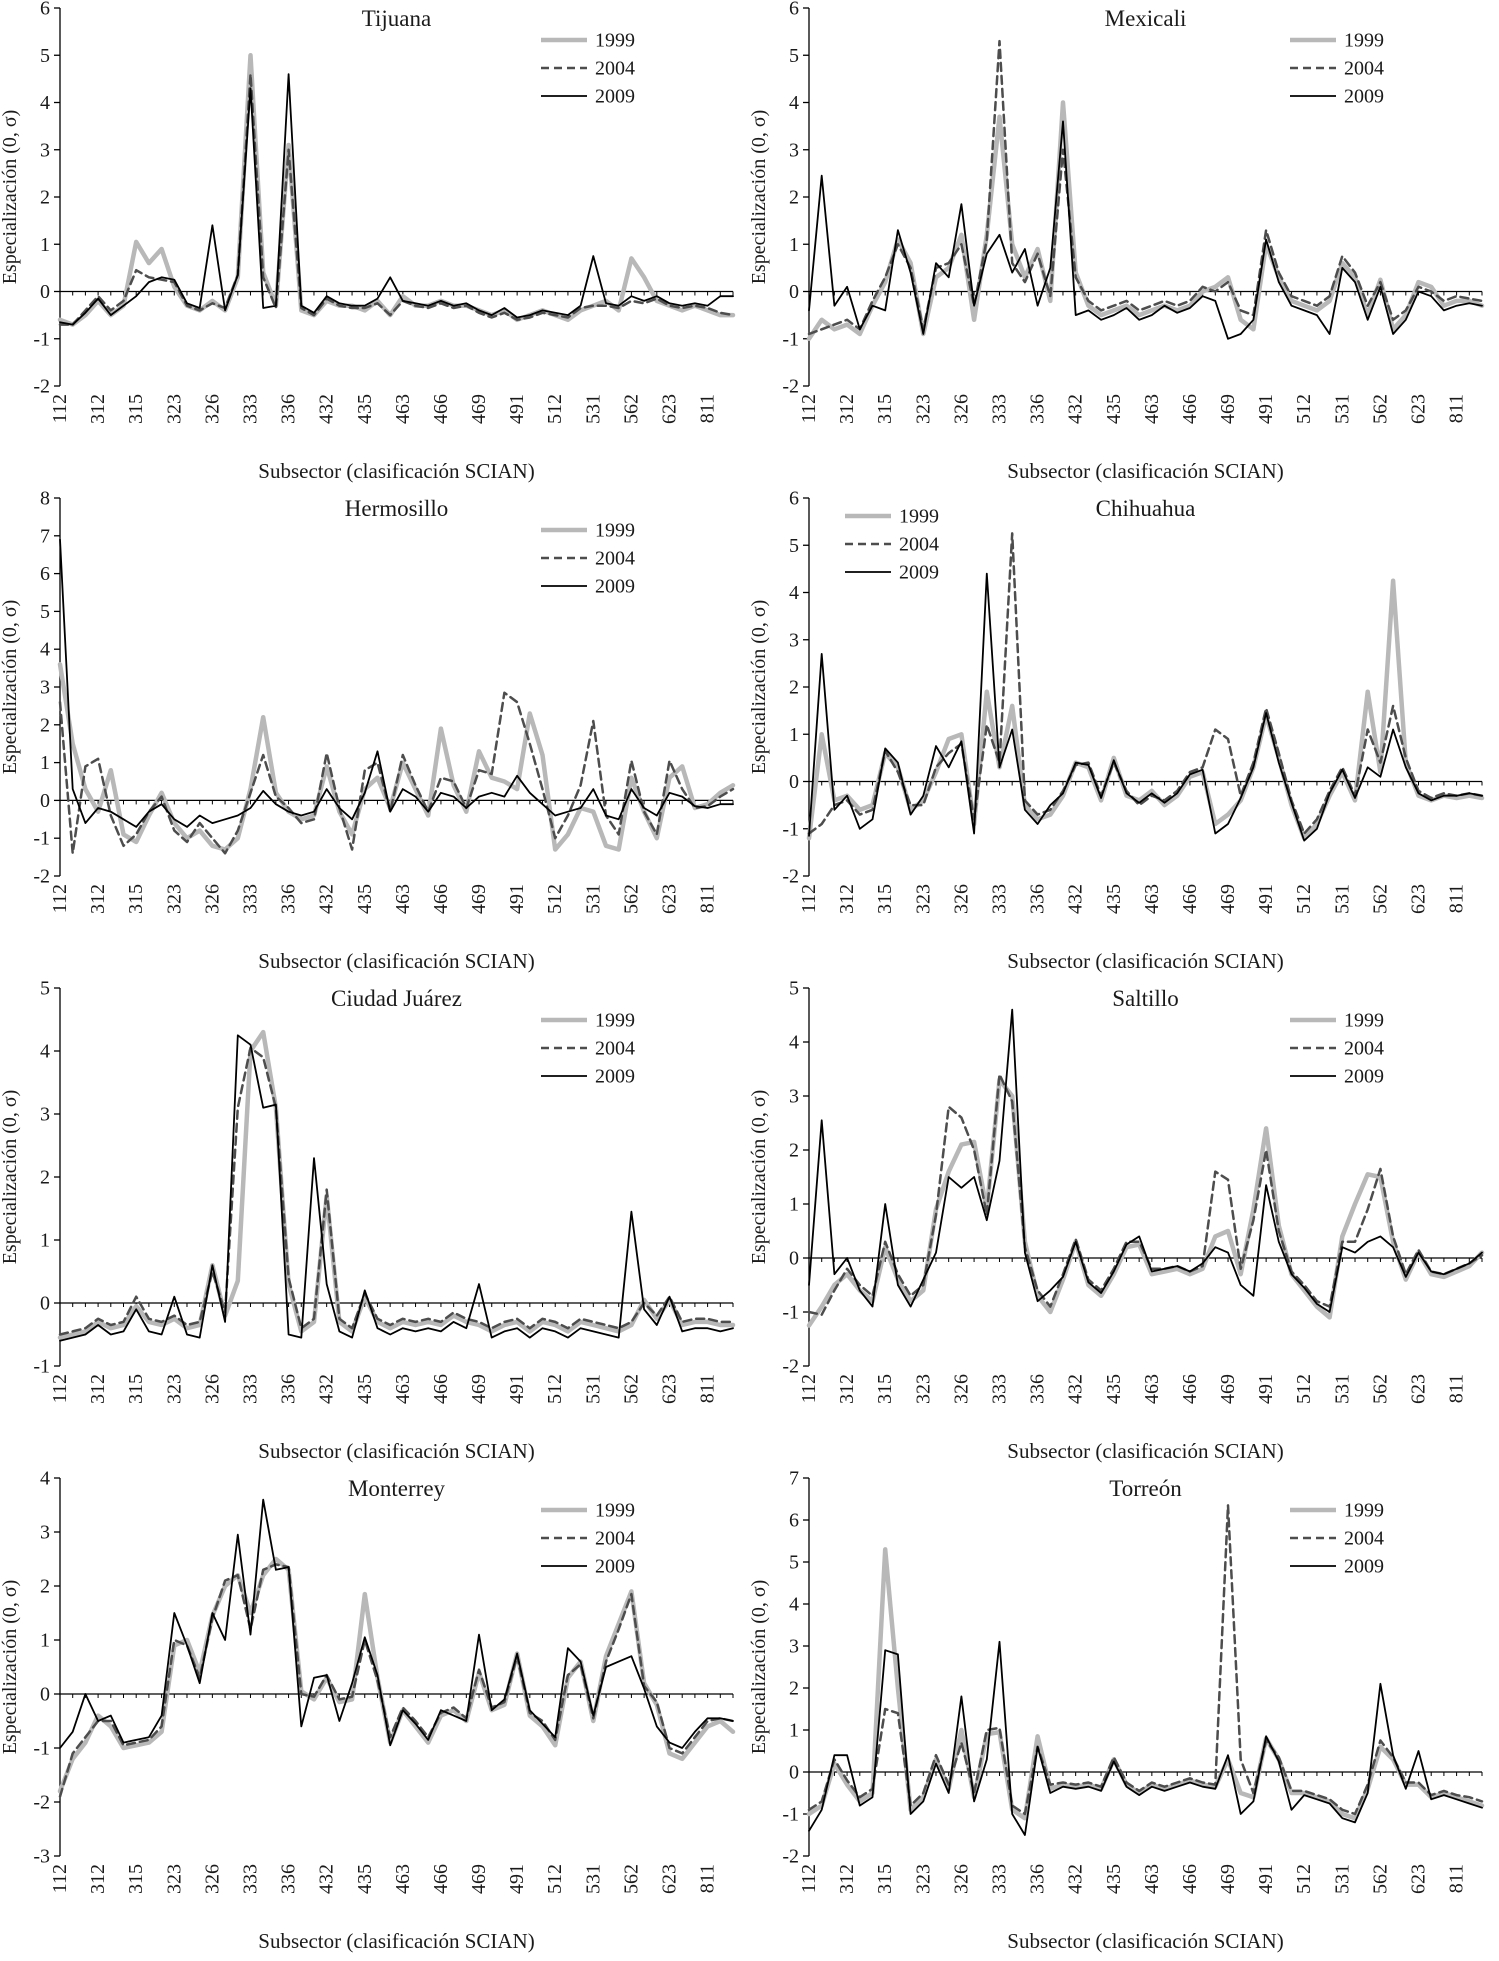 The width and height of the screenshot is (1499, 1961). Describe the element at coordinates (615, 97) in the screenshot. I see `legend-label-2009: 2009` at that location.